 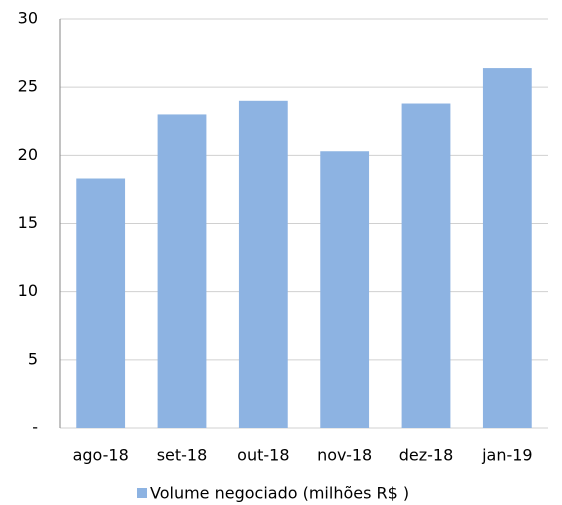 What do you see at coordinates (344, 455) in the screenshot?
I see `x-tick-label: nov-18` at bounding box center [344, 455].